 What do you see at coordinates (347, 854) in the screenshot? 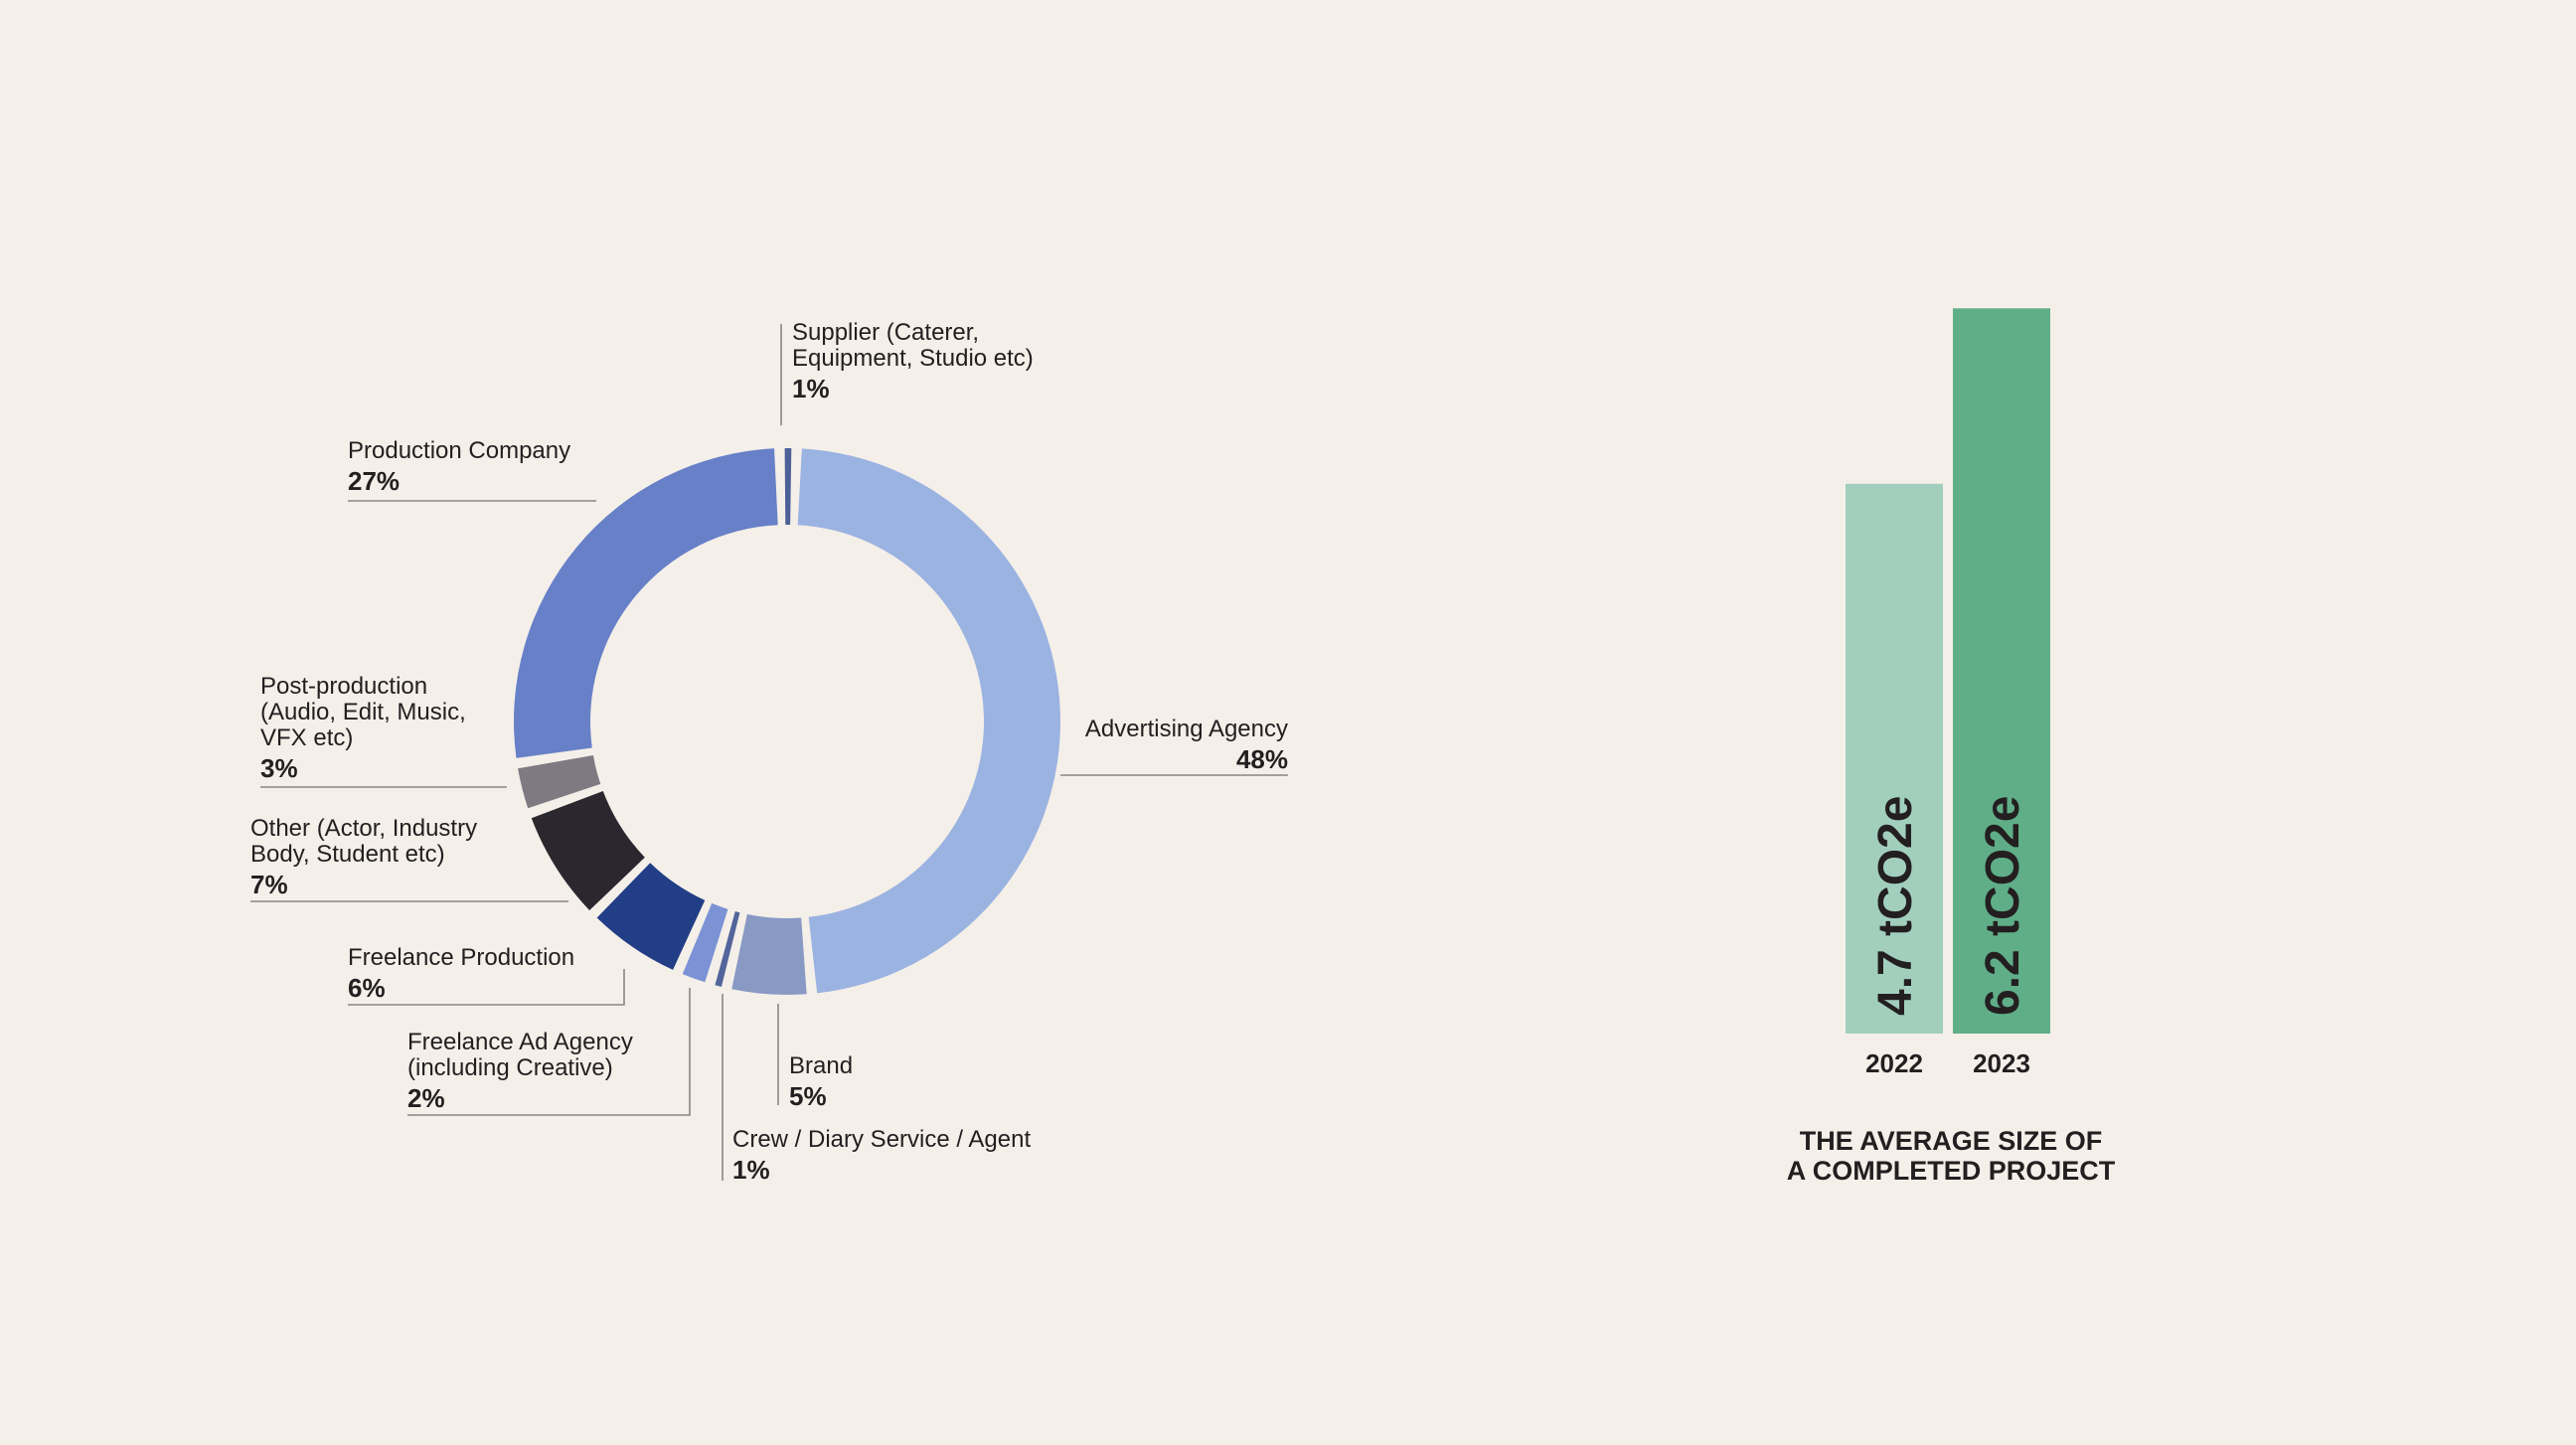
I see `slice-label: Body, Student etc)` at bounding box center [347, 854].